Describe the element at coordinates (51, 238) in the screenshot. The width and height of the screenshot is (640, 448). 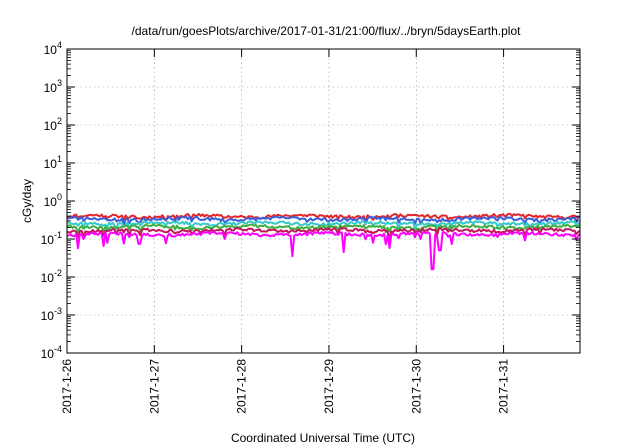
I see `y-tick-label: 10⁻¹` at that location.